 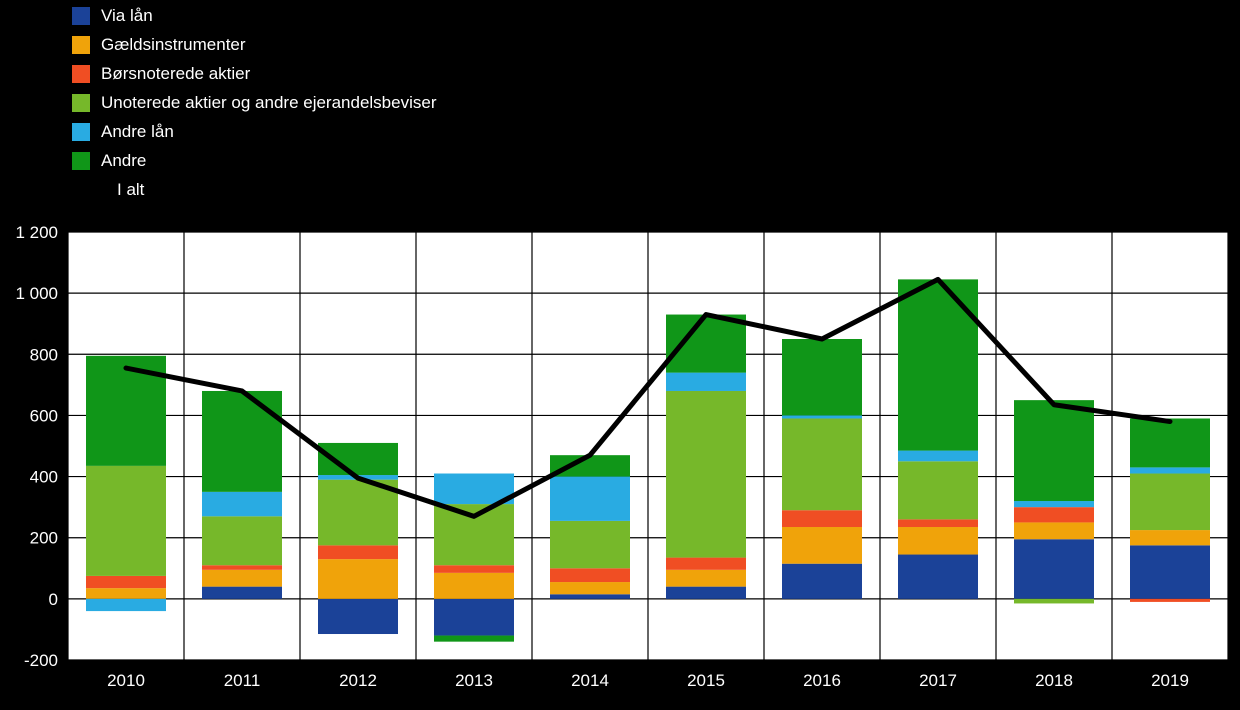 I want to click on x-axis-tick-label: 2010, so click(x=126, y=680).